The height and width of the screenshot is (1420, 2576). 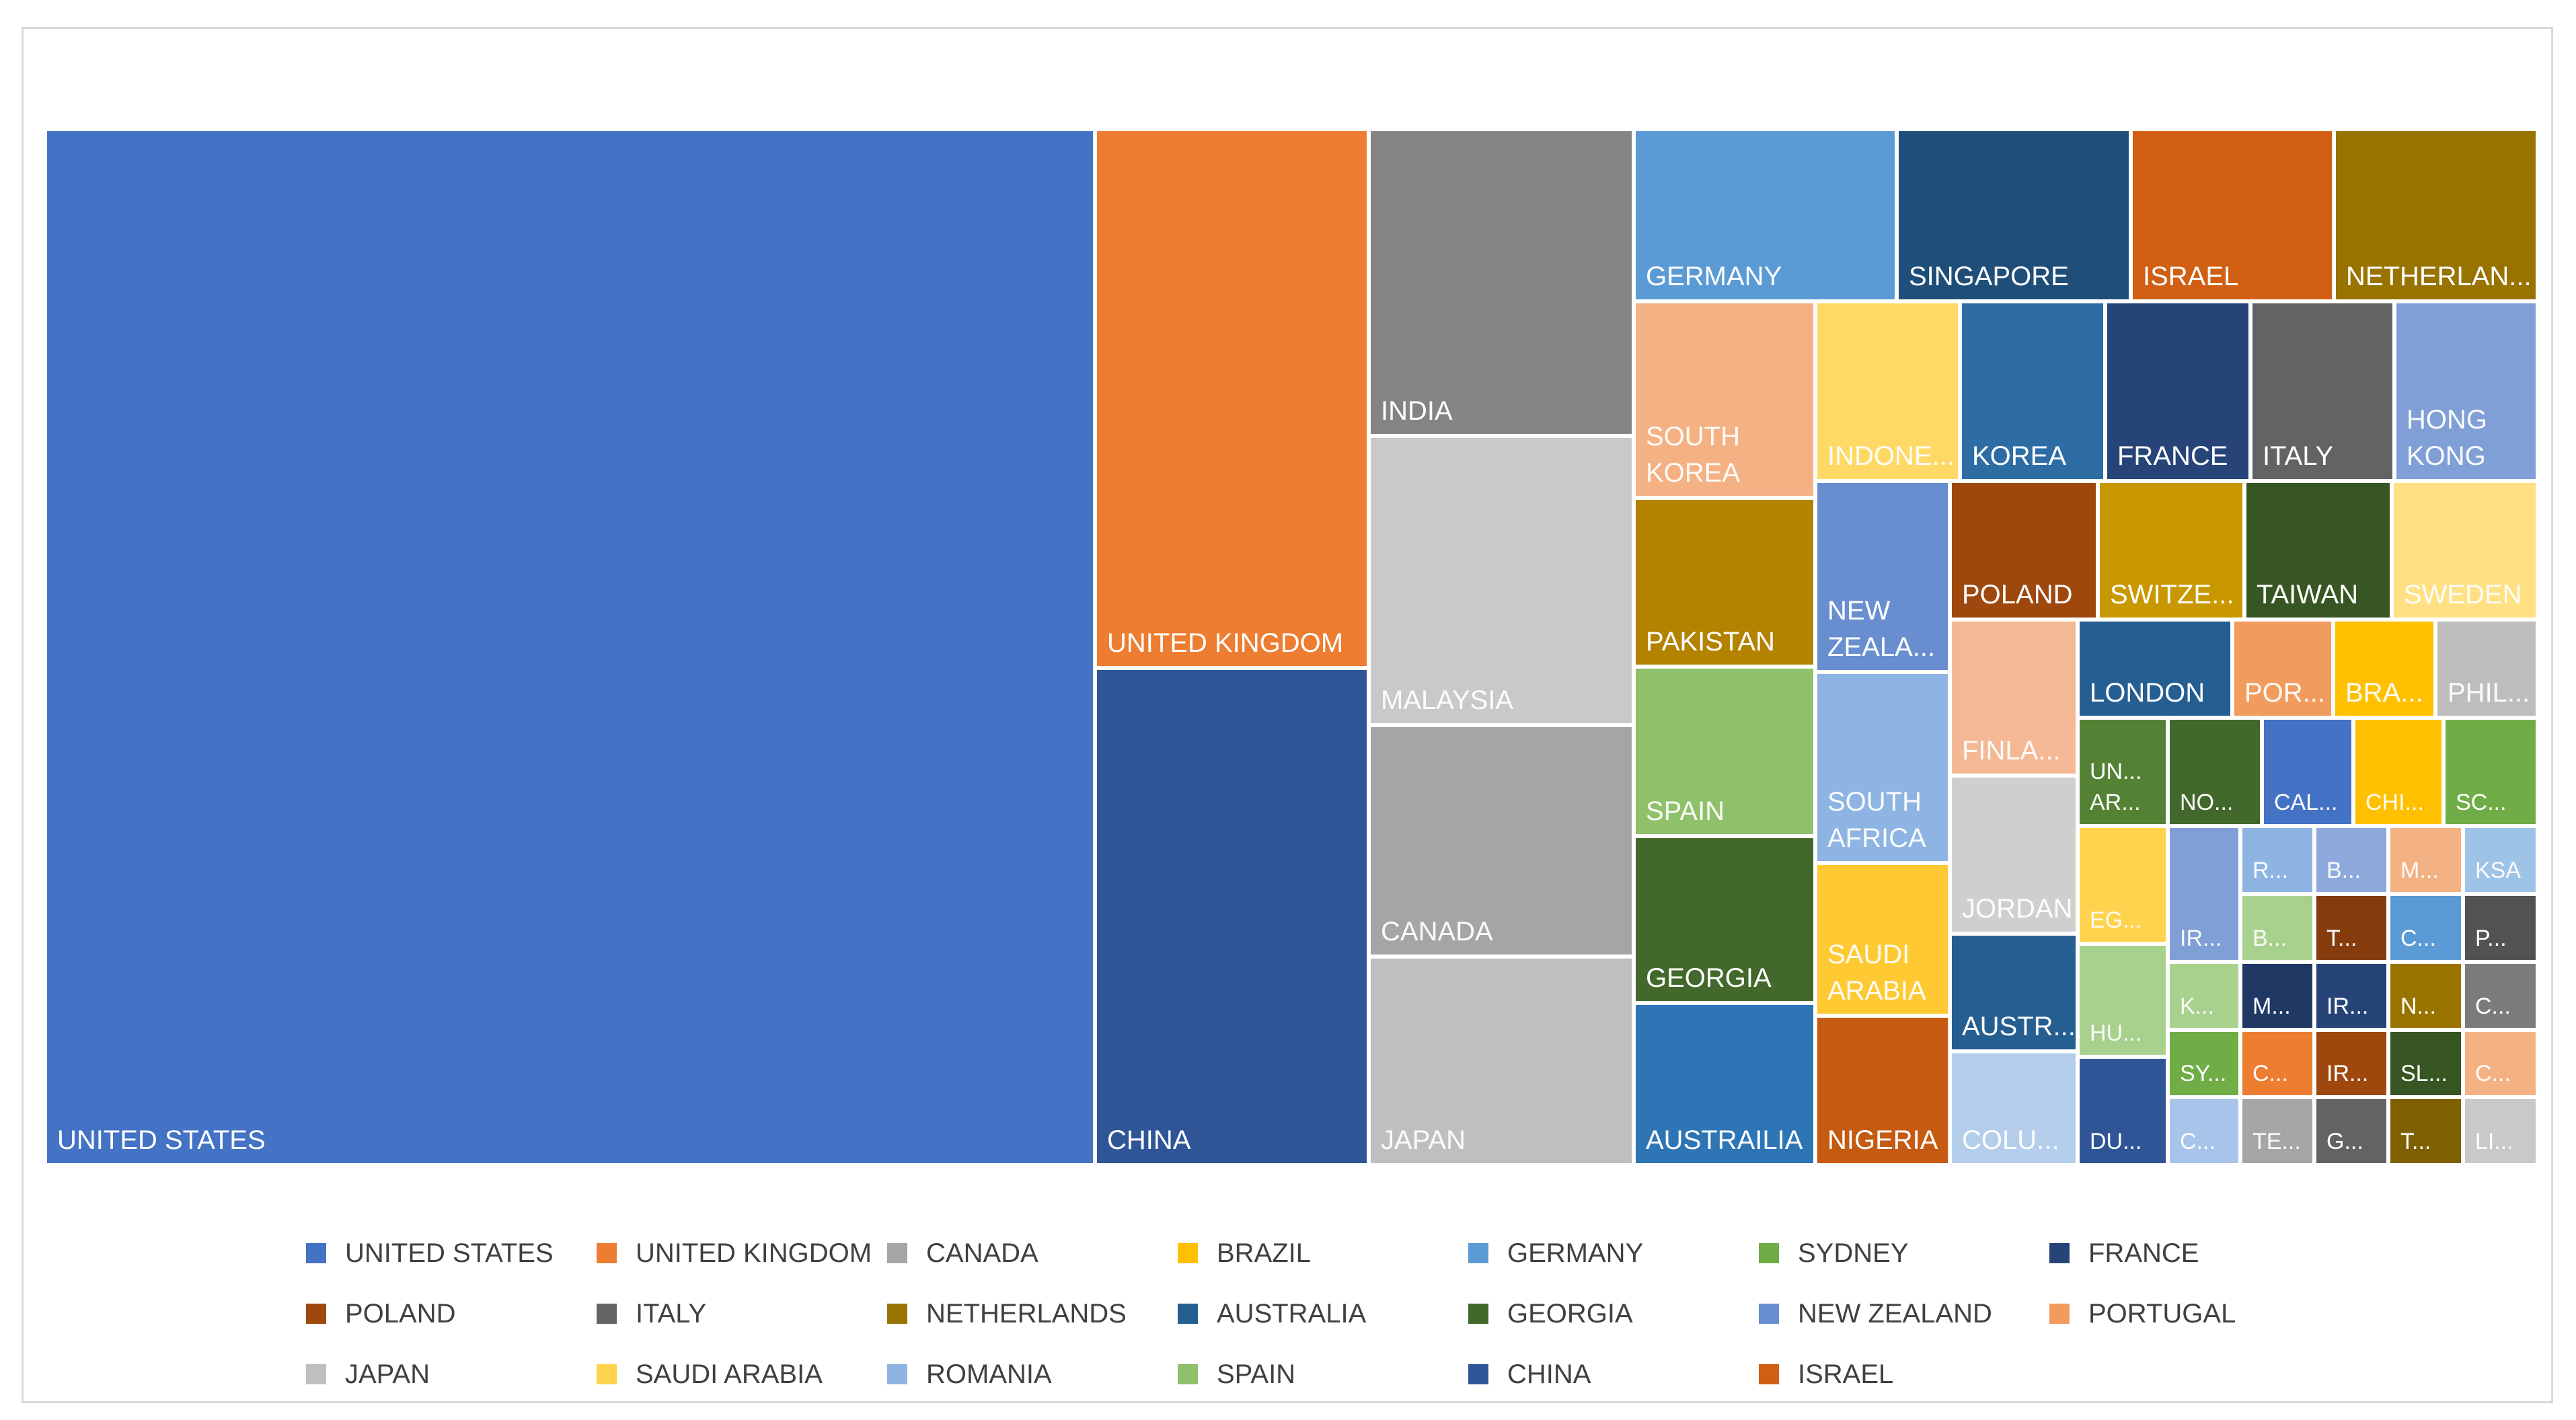 I want to click on treemap-cell-label: JORDAN, so click(x=2017, y=909).